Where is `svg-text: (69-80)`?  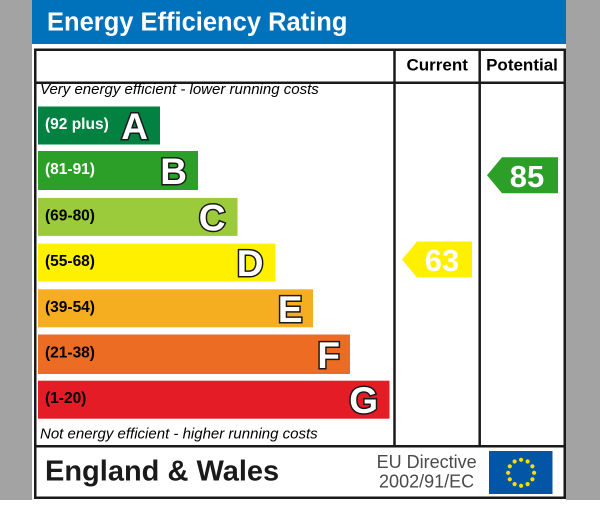
svg-text: (69-80) is located at coordinates (70, 215).